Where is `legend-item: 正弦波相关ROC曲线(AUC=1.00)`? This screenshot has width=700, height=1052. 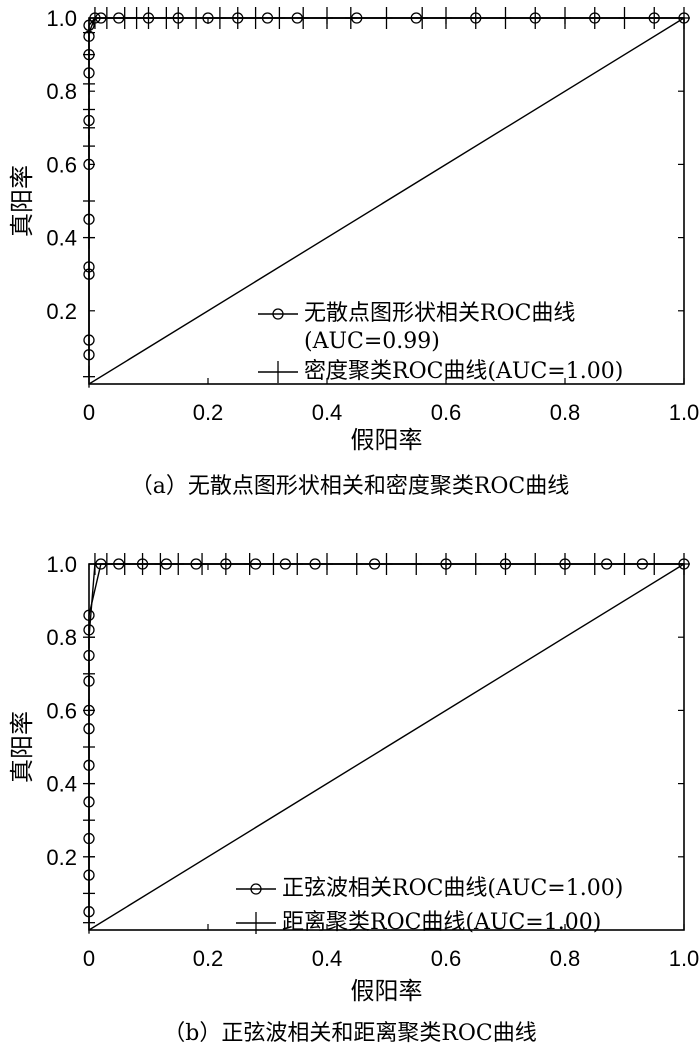
legend-item: 正弦波相关ROC曲线(AUC=1.00) is located at coordinates (429, 888).